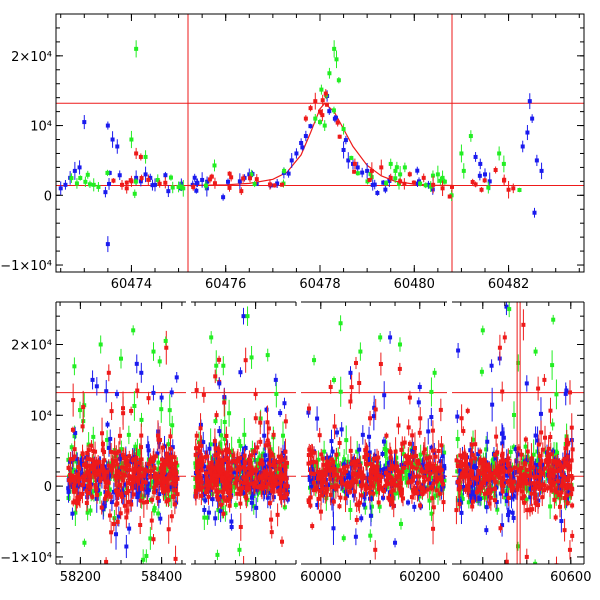  I want to click on bottom-red-s0-point-72-marker, so click(172, 483).